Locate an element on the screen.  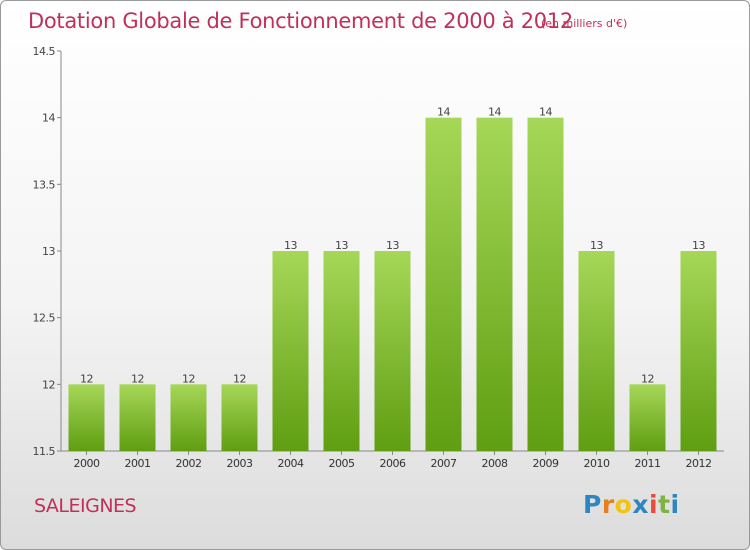
logo-letter: x is located at coordinates (640, 504).